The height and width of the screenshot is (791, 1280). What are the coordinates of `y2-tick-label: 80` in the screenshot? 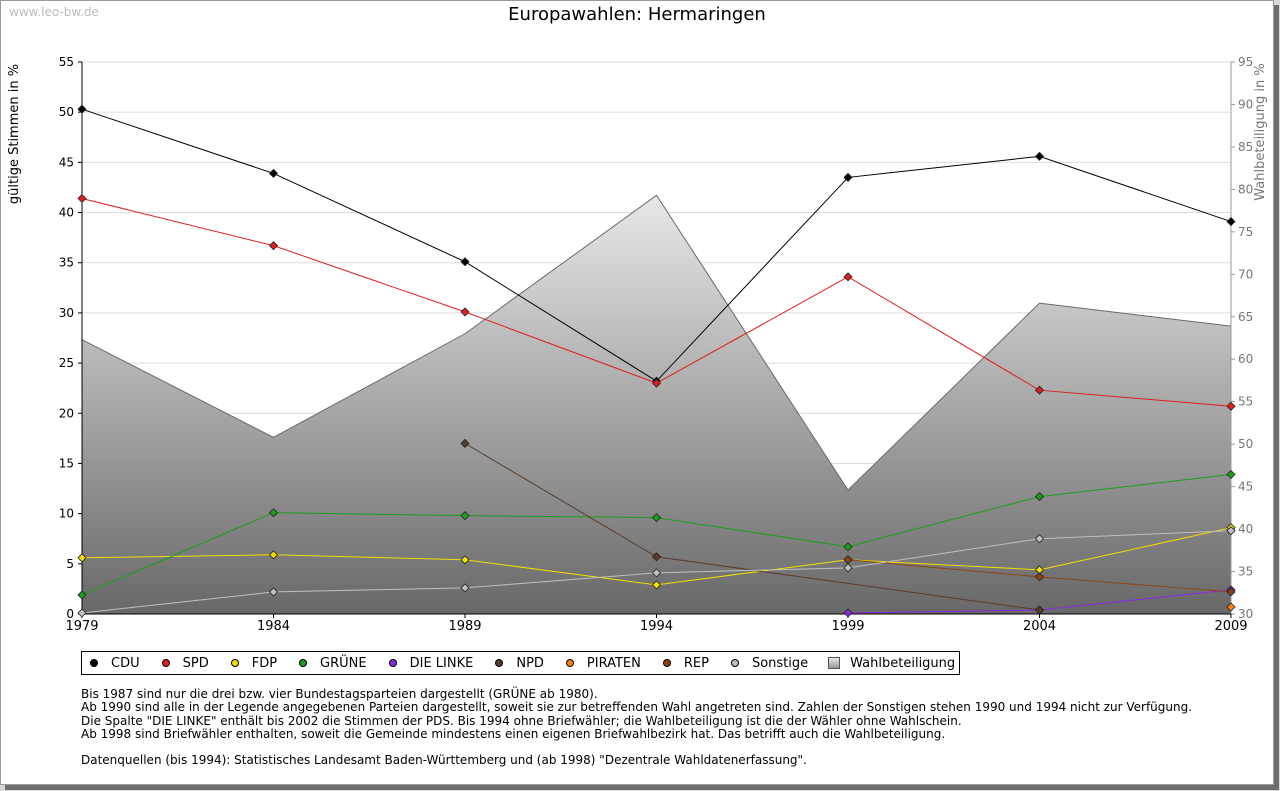 It's located at (1245, 189).